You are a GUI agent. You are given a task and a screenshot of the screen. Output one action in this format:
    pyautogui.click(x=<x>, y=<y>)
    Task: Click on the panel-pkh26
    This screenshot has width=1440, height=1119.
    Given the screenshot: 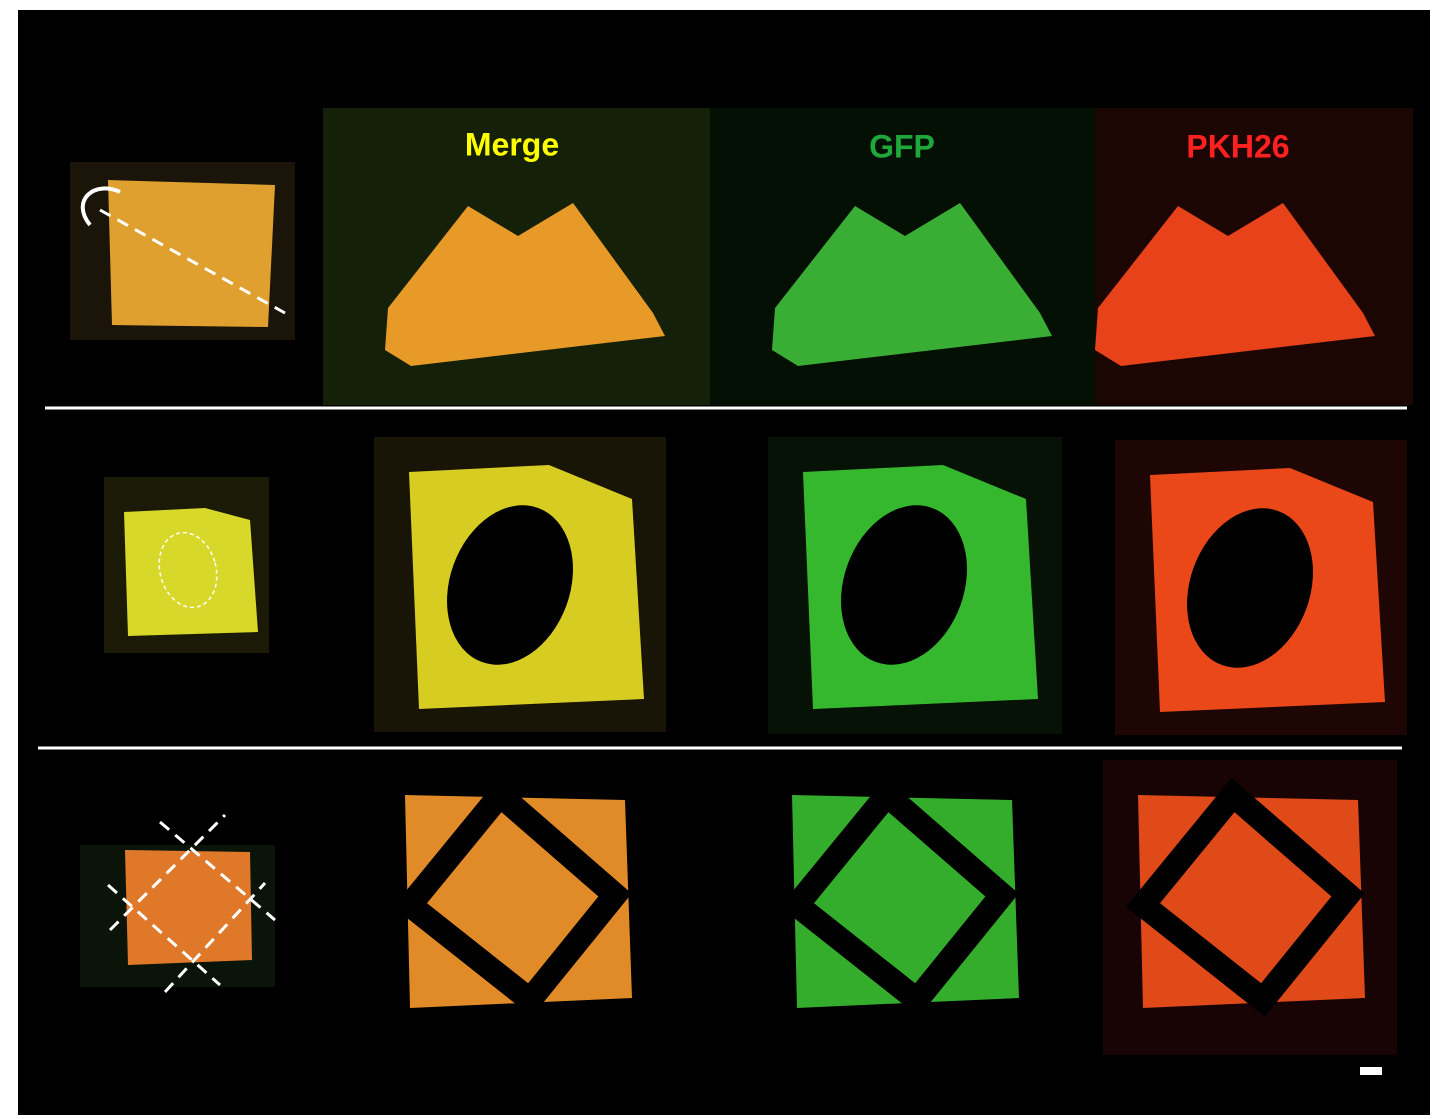 What is the action you would take?
    pyautogui.click(x=1250, y=907)
    